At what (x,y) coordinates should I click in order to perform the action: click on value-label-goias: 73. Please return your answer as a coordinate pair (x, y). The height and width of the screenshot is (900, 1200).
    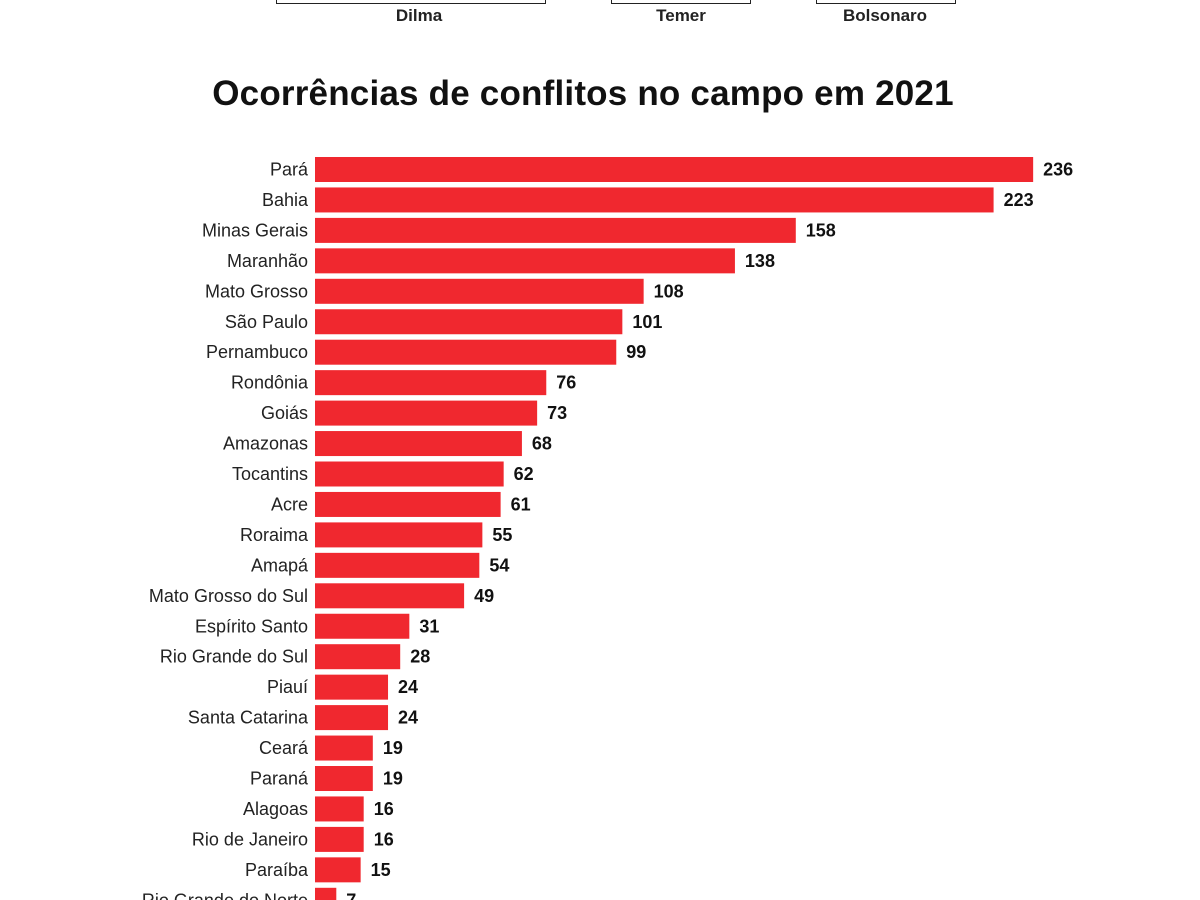
    Looking at the image, I should click on (557, 413).